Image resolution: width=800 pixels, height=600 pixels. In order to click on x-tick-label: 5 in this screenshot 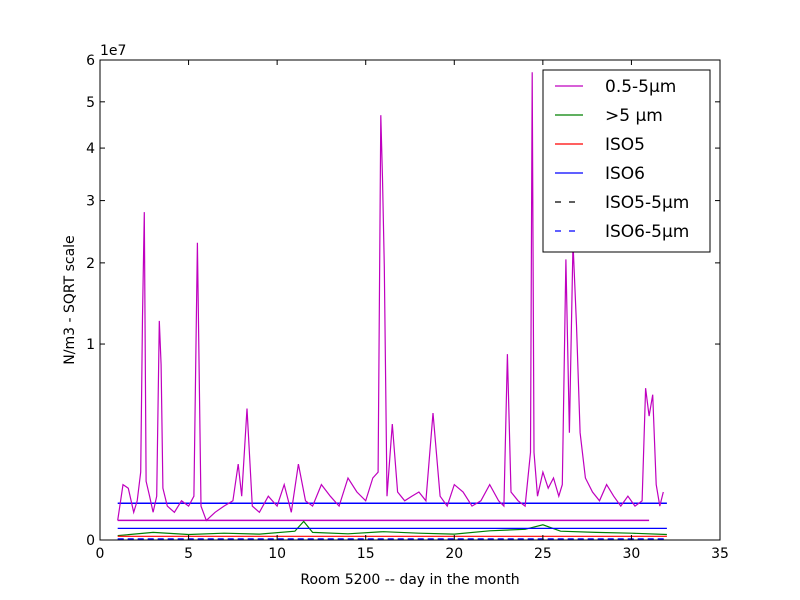, I will do `click(188, 554)`.